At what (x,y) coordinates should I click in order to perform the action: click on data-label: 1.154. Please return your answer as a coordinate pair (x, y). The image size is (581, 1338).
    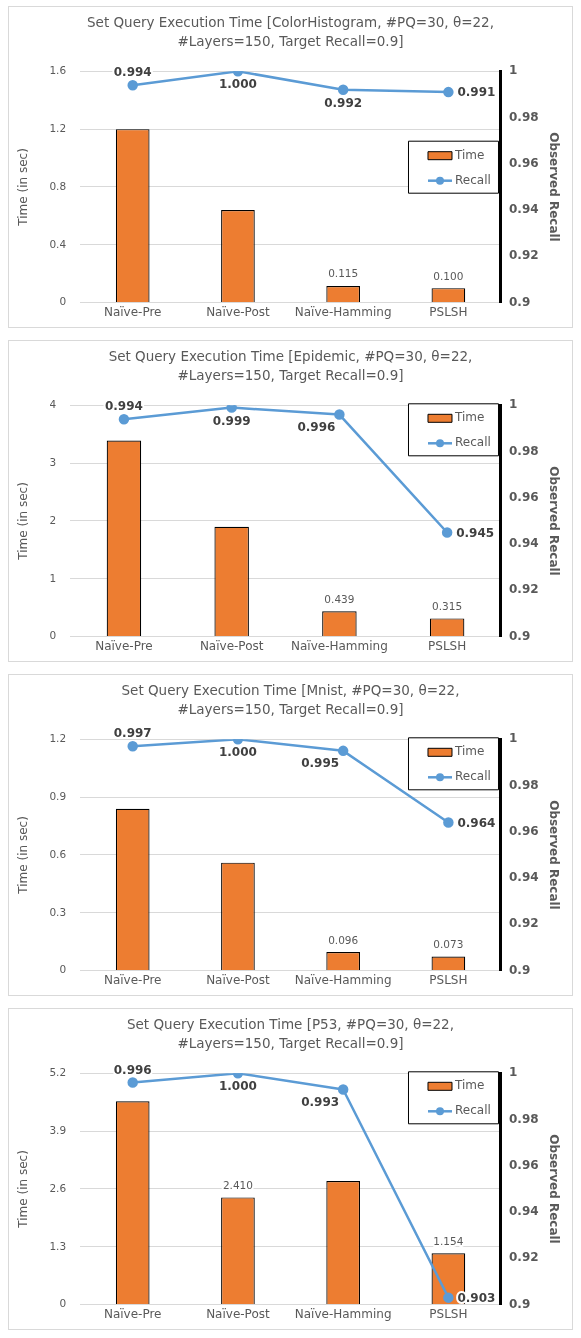
    Looking at the image, I should click on (448, 1240).